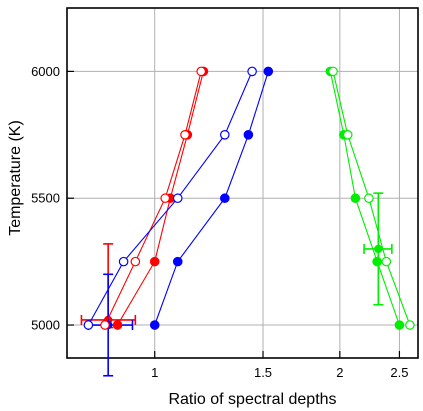 This screenshot has height=411, width=423. What do you see at coordinates (252, 399) in the screenshot?
I see `x-axis-label: Ratio of spectral depths` at bounding box center [252, 399].